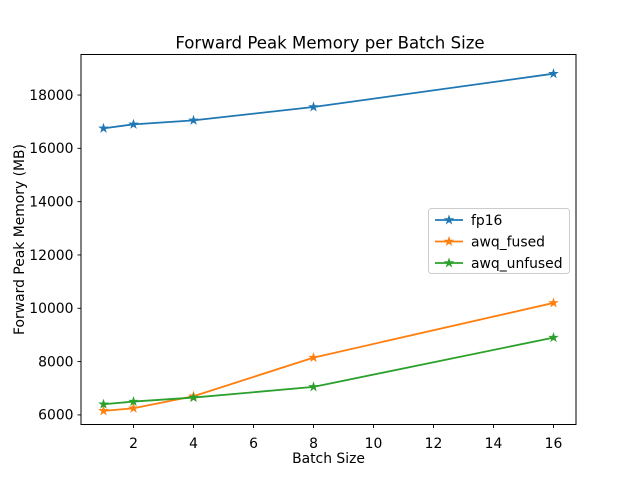 The height and width of the screenshot is (480, 640). I want to click on legend-label-awq_fused: awq_fused, so click(508, 242).